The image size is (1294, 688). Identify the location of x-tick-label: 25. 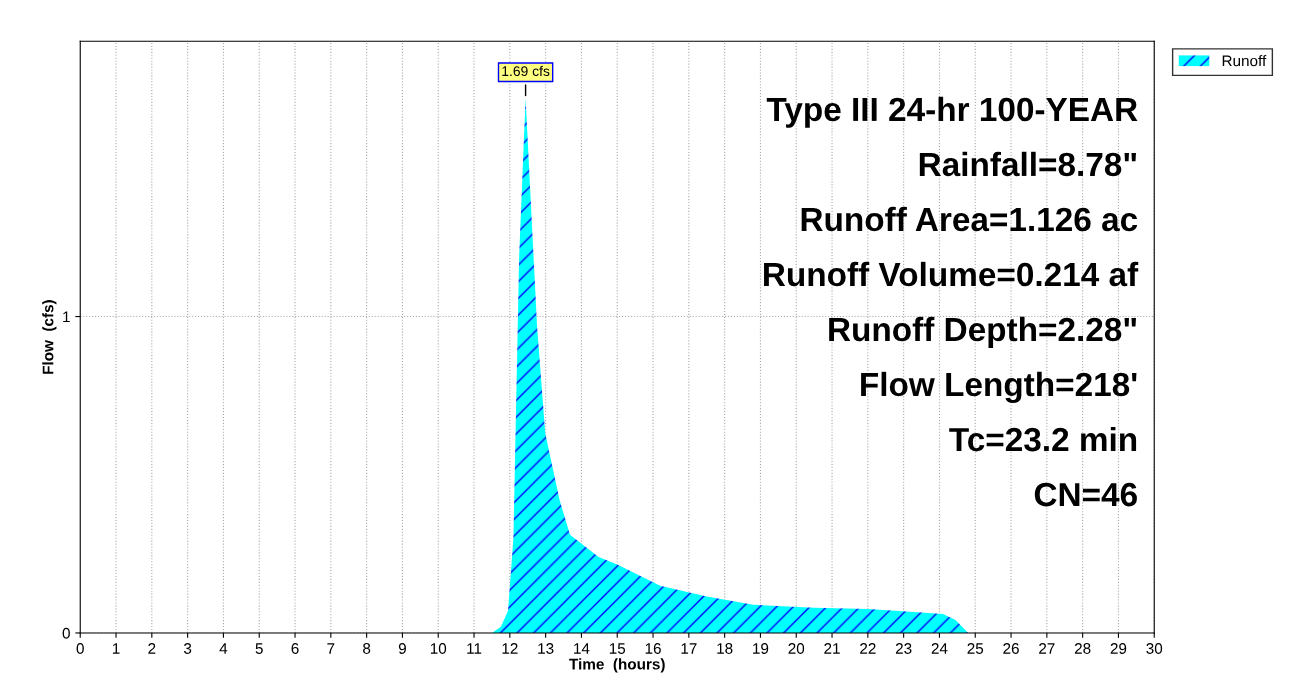
(975, 648).